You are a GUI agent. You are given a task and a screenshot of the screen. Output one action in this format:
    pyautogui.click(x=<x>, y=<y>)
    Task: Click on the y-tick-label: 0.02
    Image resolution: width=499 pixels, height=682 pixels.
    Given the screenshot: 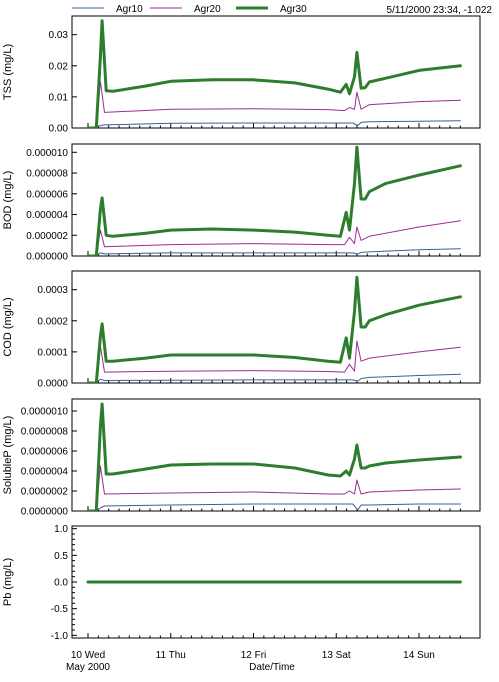 What is the action you would take?
    pyautogui.click(x=59, y=66)
    